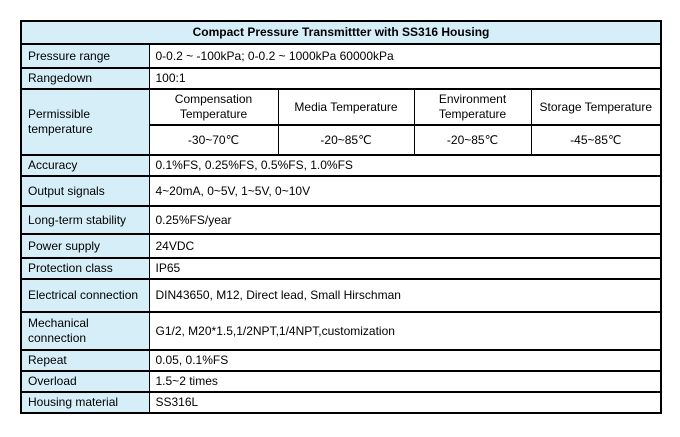  What do you see at coordinates (85, 268) in the screenshot?
I see `row-label-protection-class: Protection class` at bounding box center [85, 268].